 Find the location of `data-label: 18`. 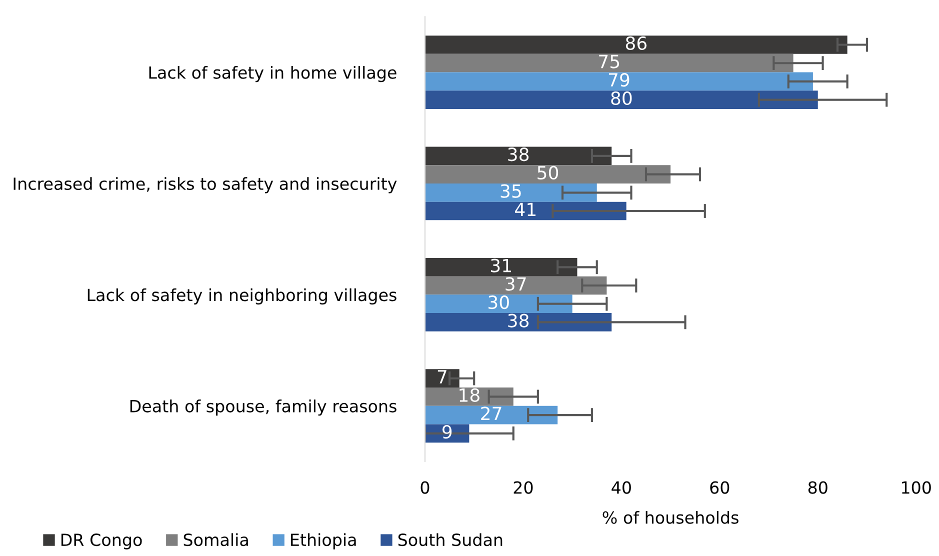

data-label: 18 is located at coordinates (470, 395).